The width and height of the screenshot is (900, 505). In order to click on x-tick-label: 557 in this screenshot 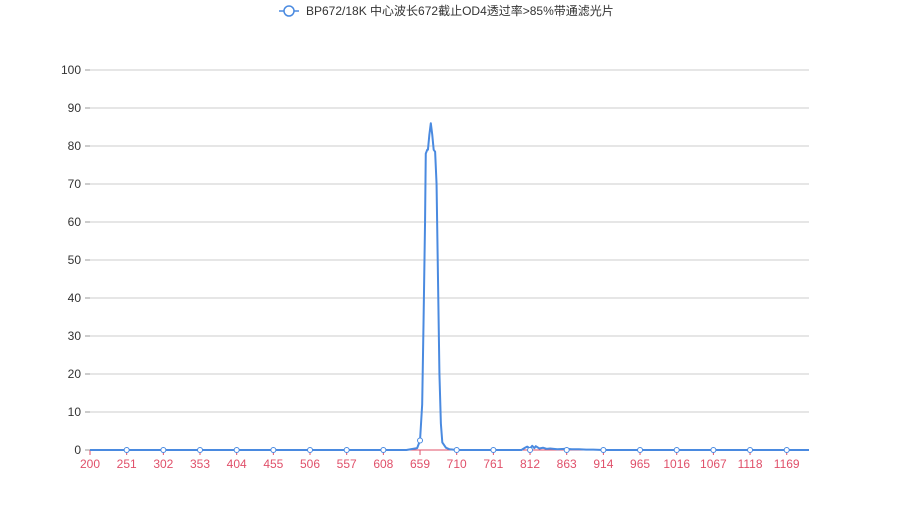, I will do `click(347, 464)`.